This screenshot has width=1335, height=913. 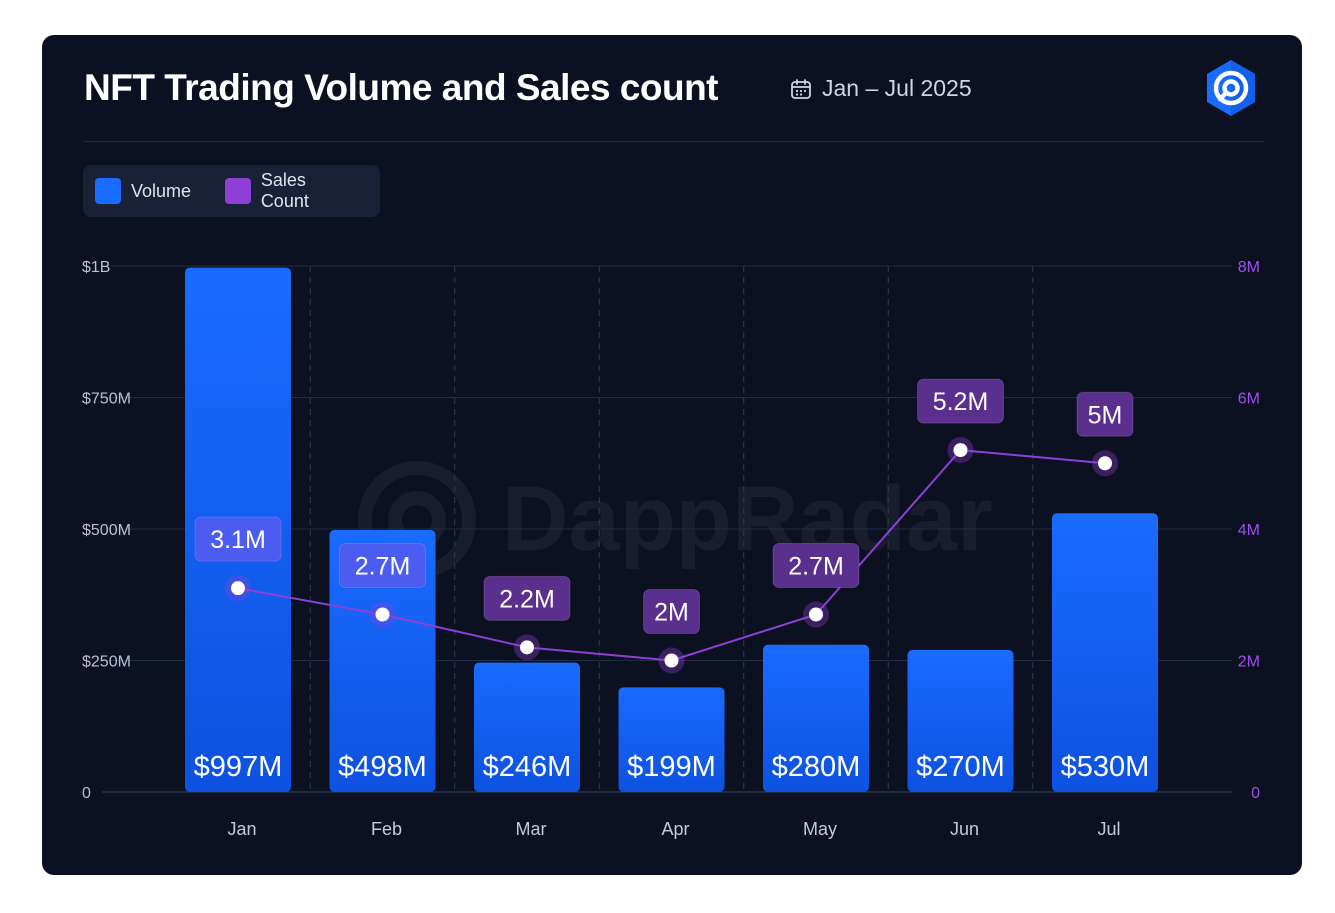 What do you see at coordinates (801, 88) in the screenshot?
I see `calendar-icon` at bounding box center [801, 88].